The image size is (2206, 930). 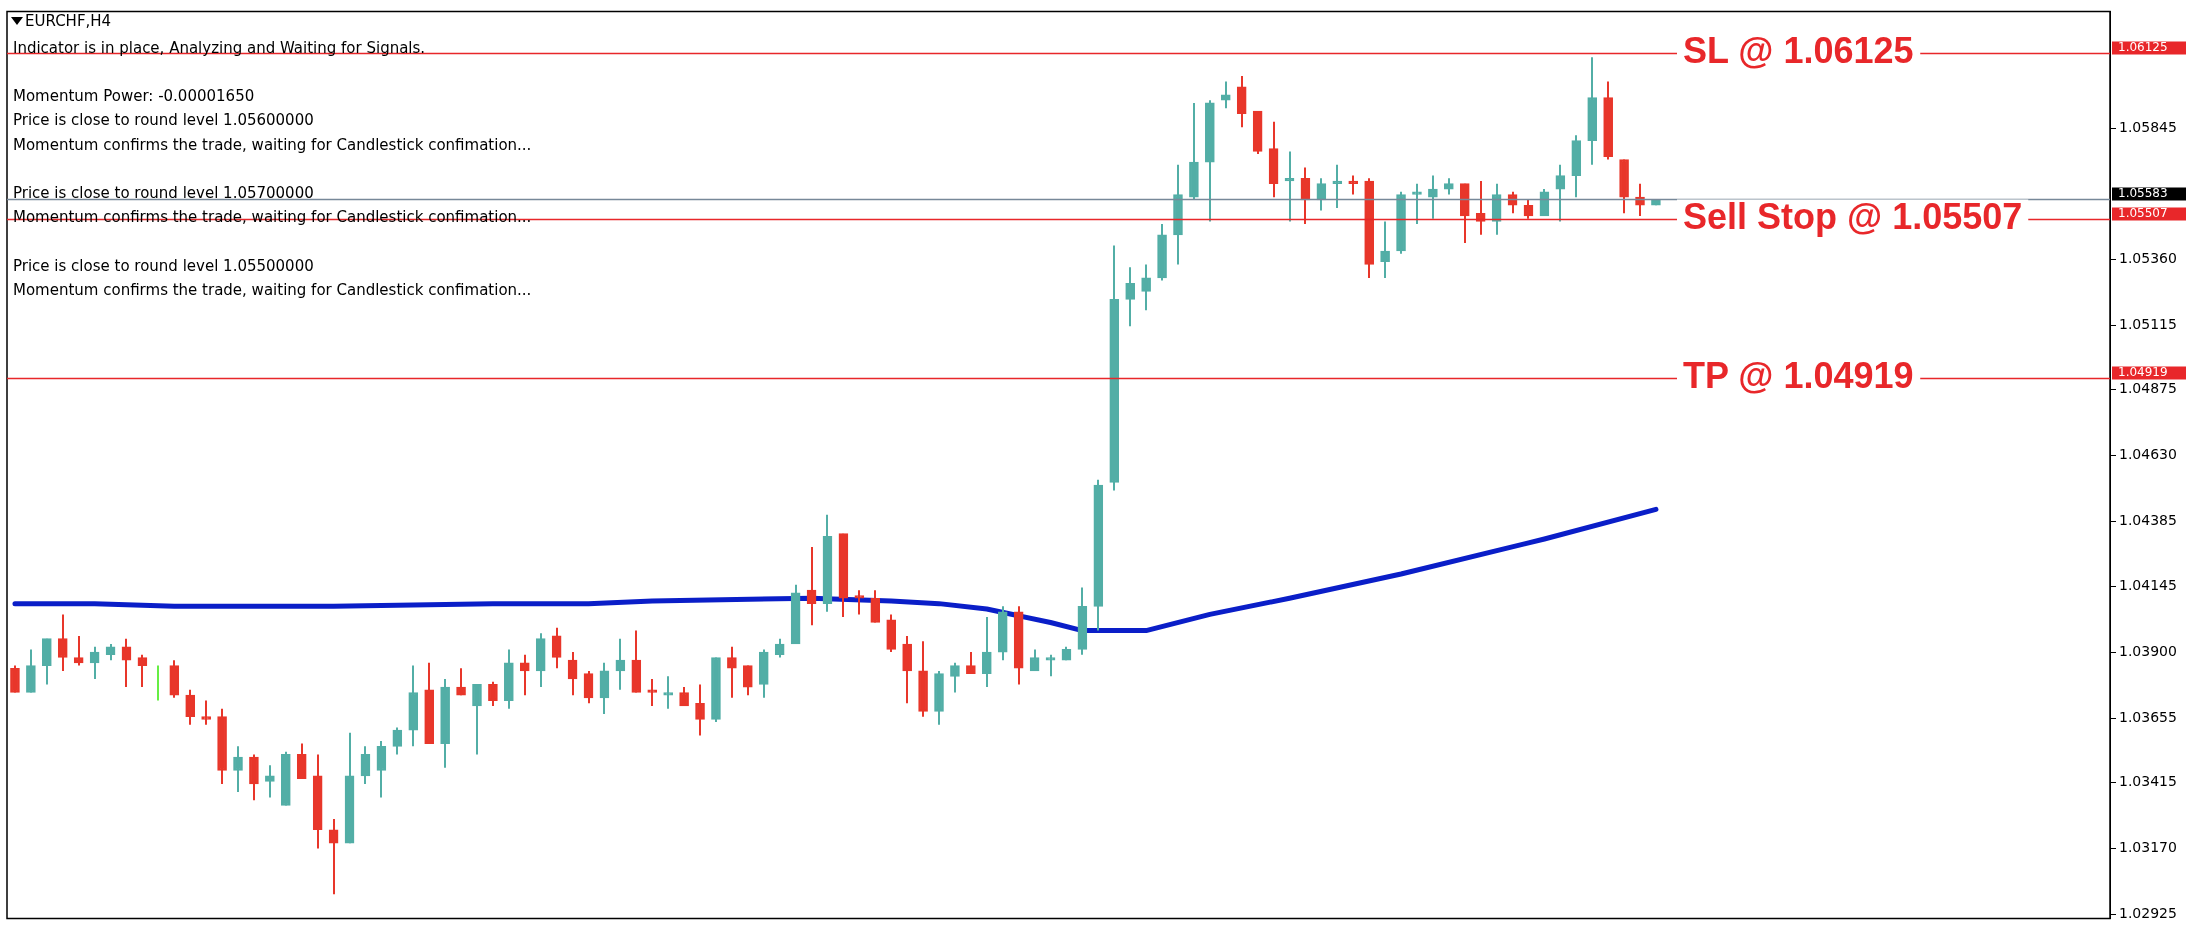 What do you see at coordinates (2148, 520) in the screenshot?
I see `y-tick-label: 1.04385` at bounding box center [2148, 520].